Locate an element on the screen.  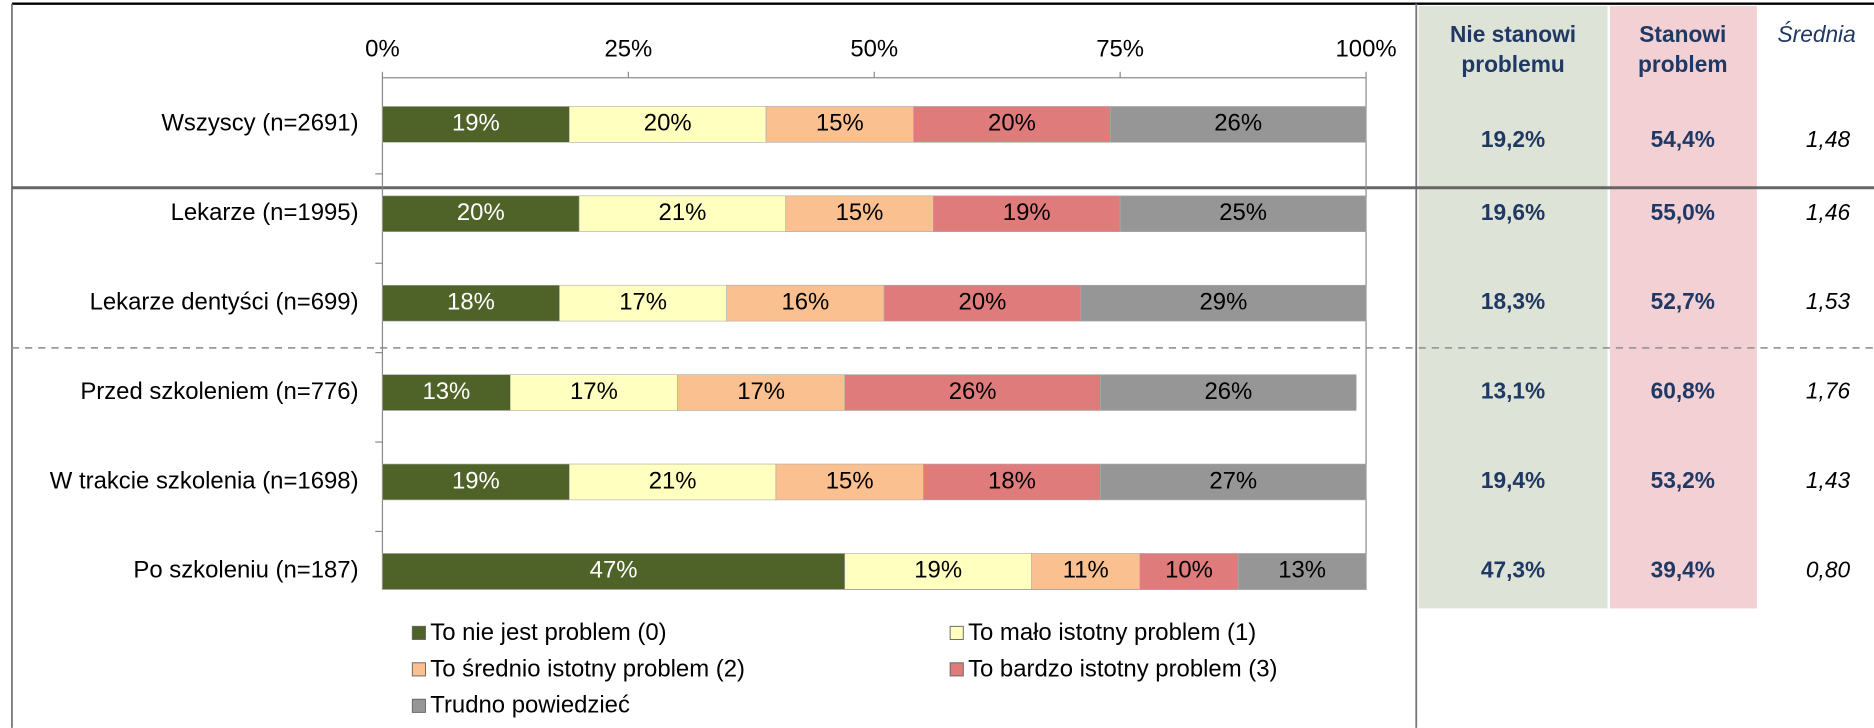
table-cell: 1,46 is located at coordinates (1828, 212).